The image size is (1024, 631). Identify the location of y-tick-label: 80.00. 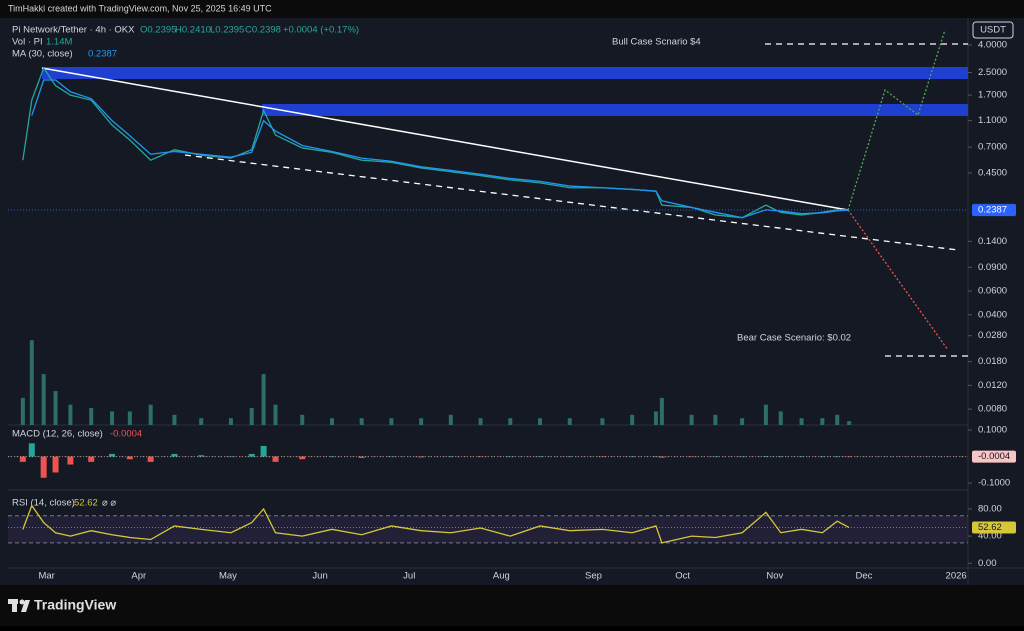
(990, 509).